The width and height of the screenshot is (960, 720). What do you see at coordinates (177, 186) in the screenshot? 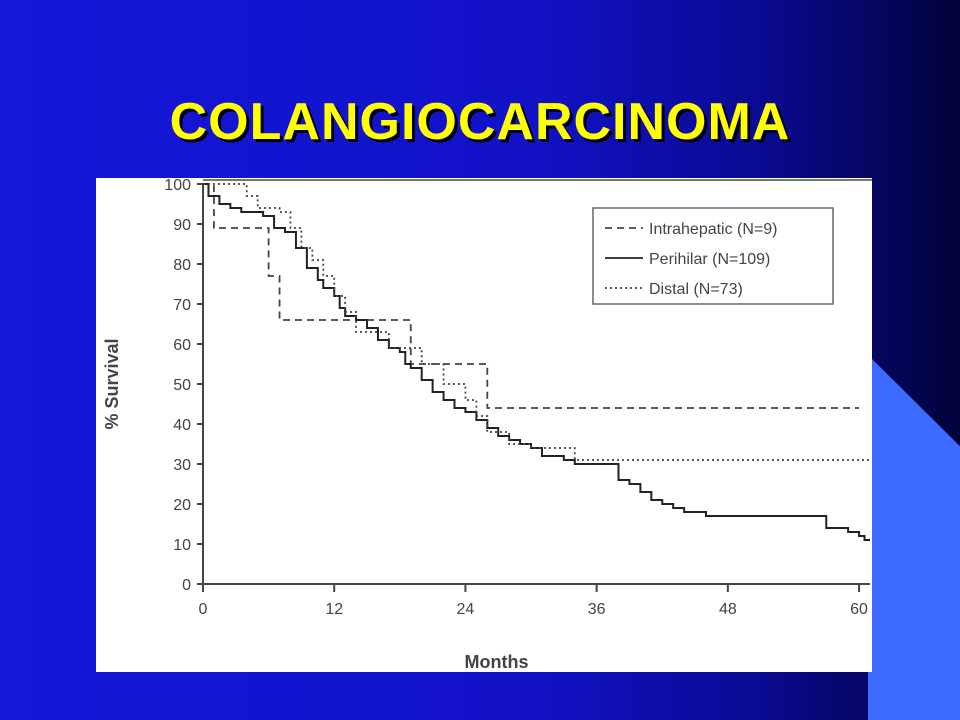
I see `y-tick-label: 100` at bounding box center [177, 186].